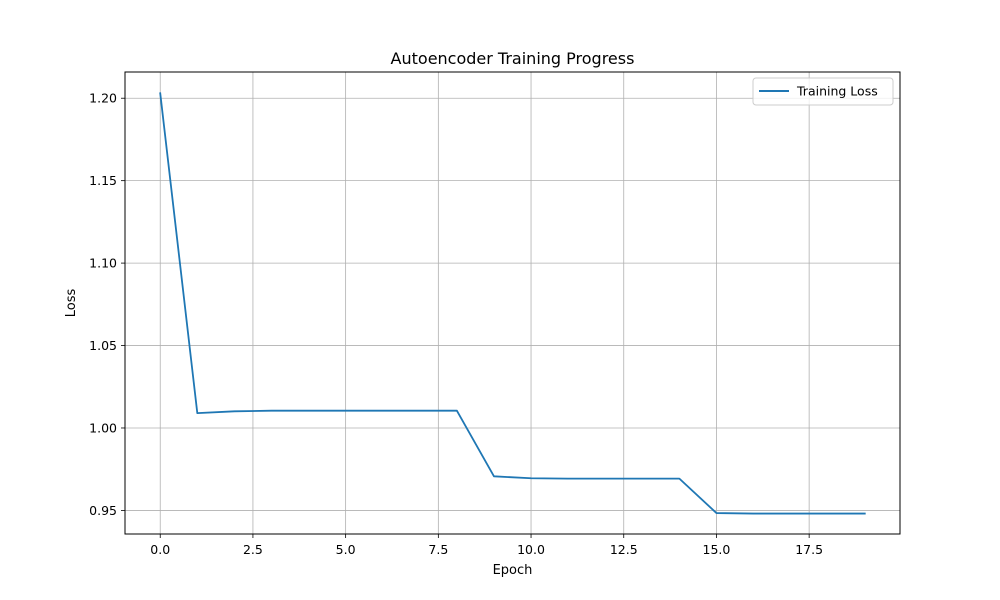 The width and height of the screenshot is (1000, 600). What do you see at coordinates (103, 510) in the screenshot?
I see `y-tick-label-0-95: 0.95` at bounding box center [103, 510].